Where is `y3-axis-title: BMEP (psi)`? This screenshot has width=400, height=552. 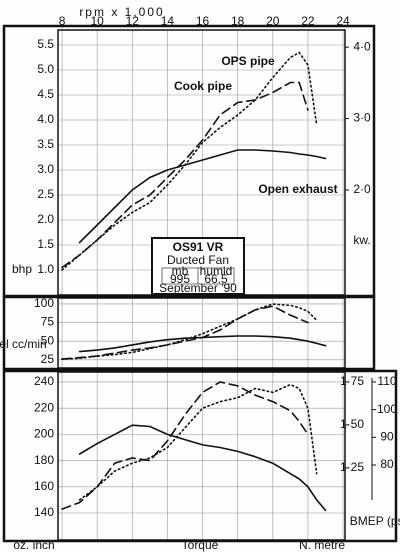
y3-axis-title: BMEP (psi) is located at coordinates (375, 521).